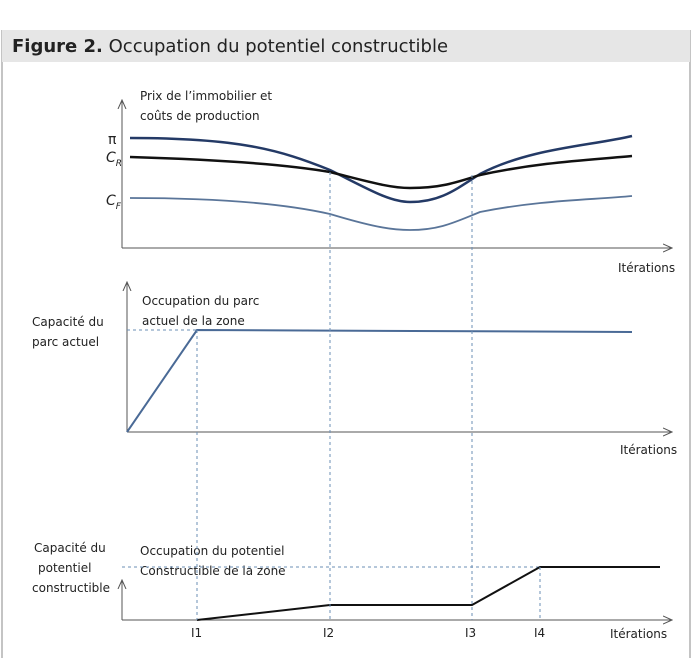 This screenshot has height=658, width=693. I want to click on y-label-subscript: R, so click(119, 164).